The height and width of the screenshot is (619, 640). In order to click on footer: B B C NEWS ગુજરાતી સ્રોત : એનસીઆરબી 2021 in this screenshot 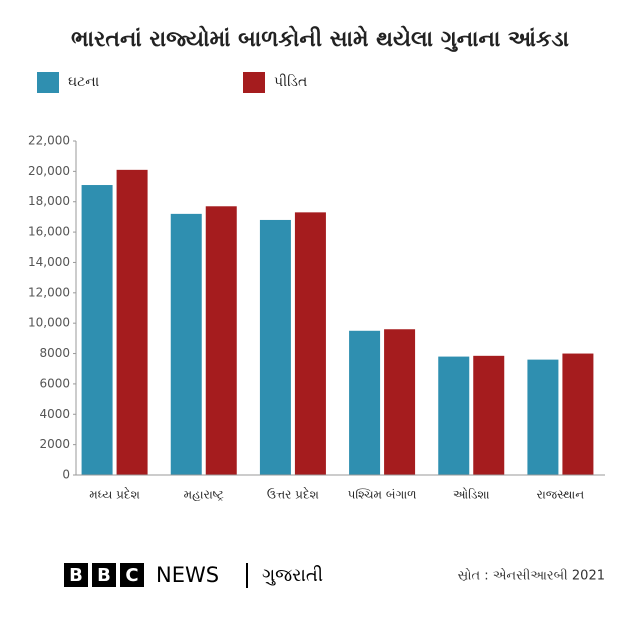, I will do `click(334, 575)`.